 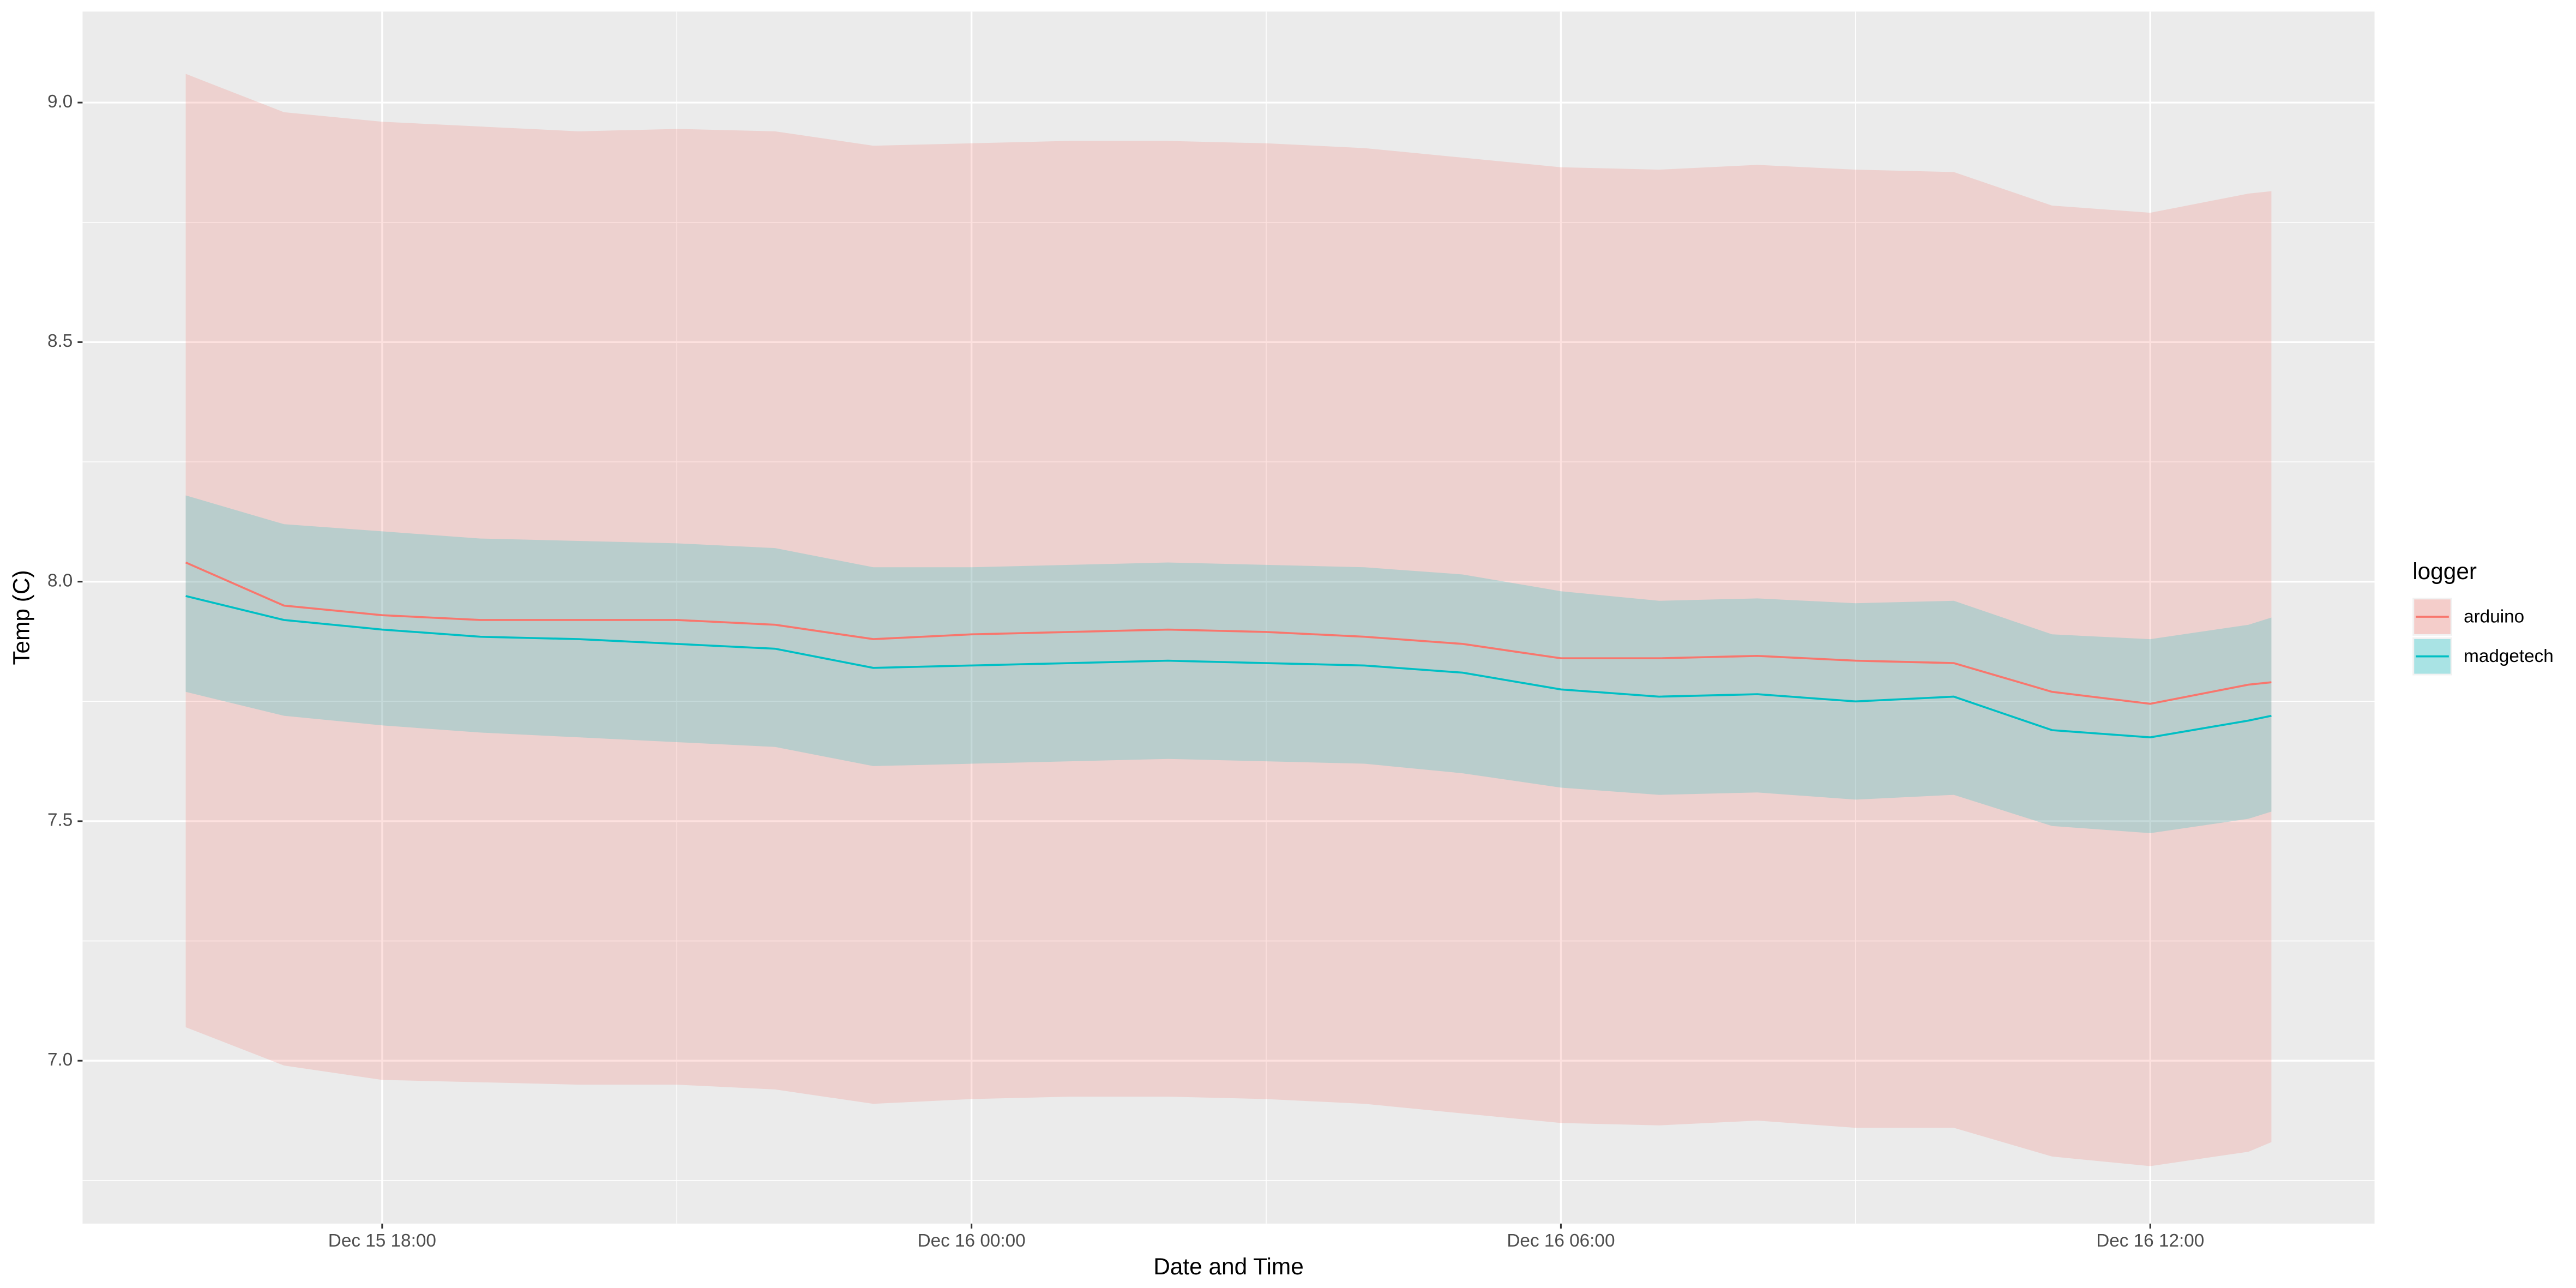 What do you see at coordinates (60, 820) in the screenshot?
I see `y-tick-label: 7.5` at bounding box center [60, 820].